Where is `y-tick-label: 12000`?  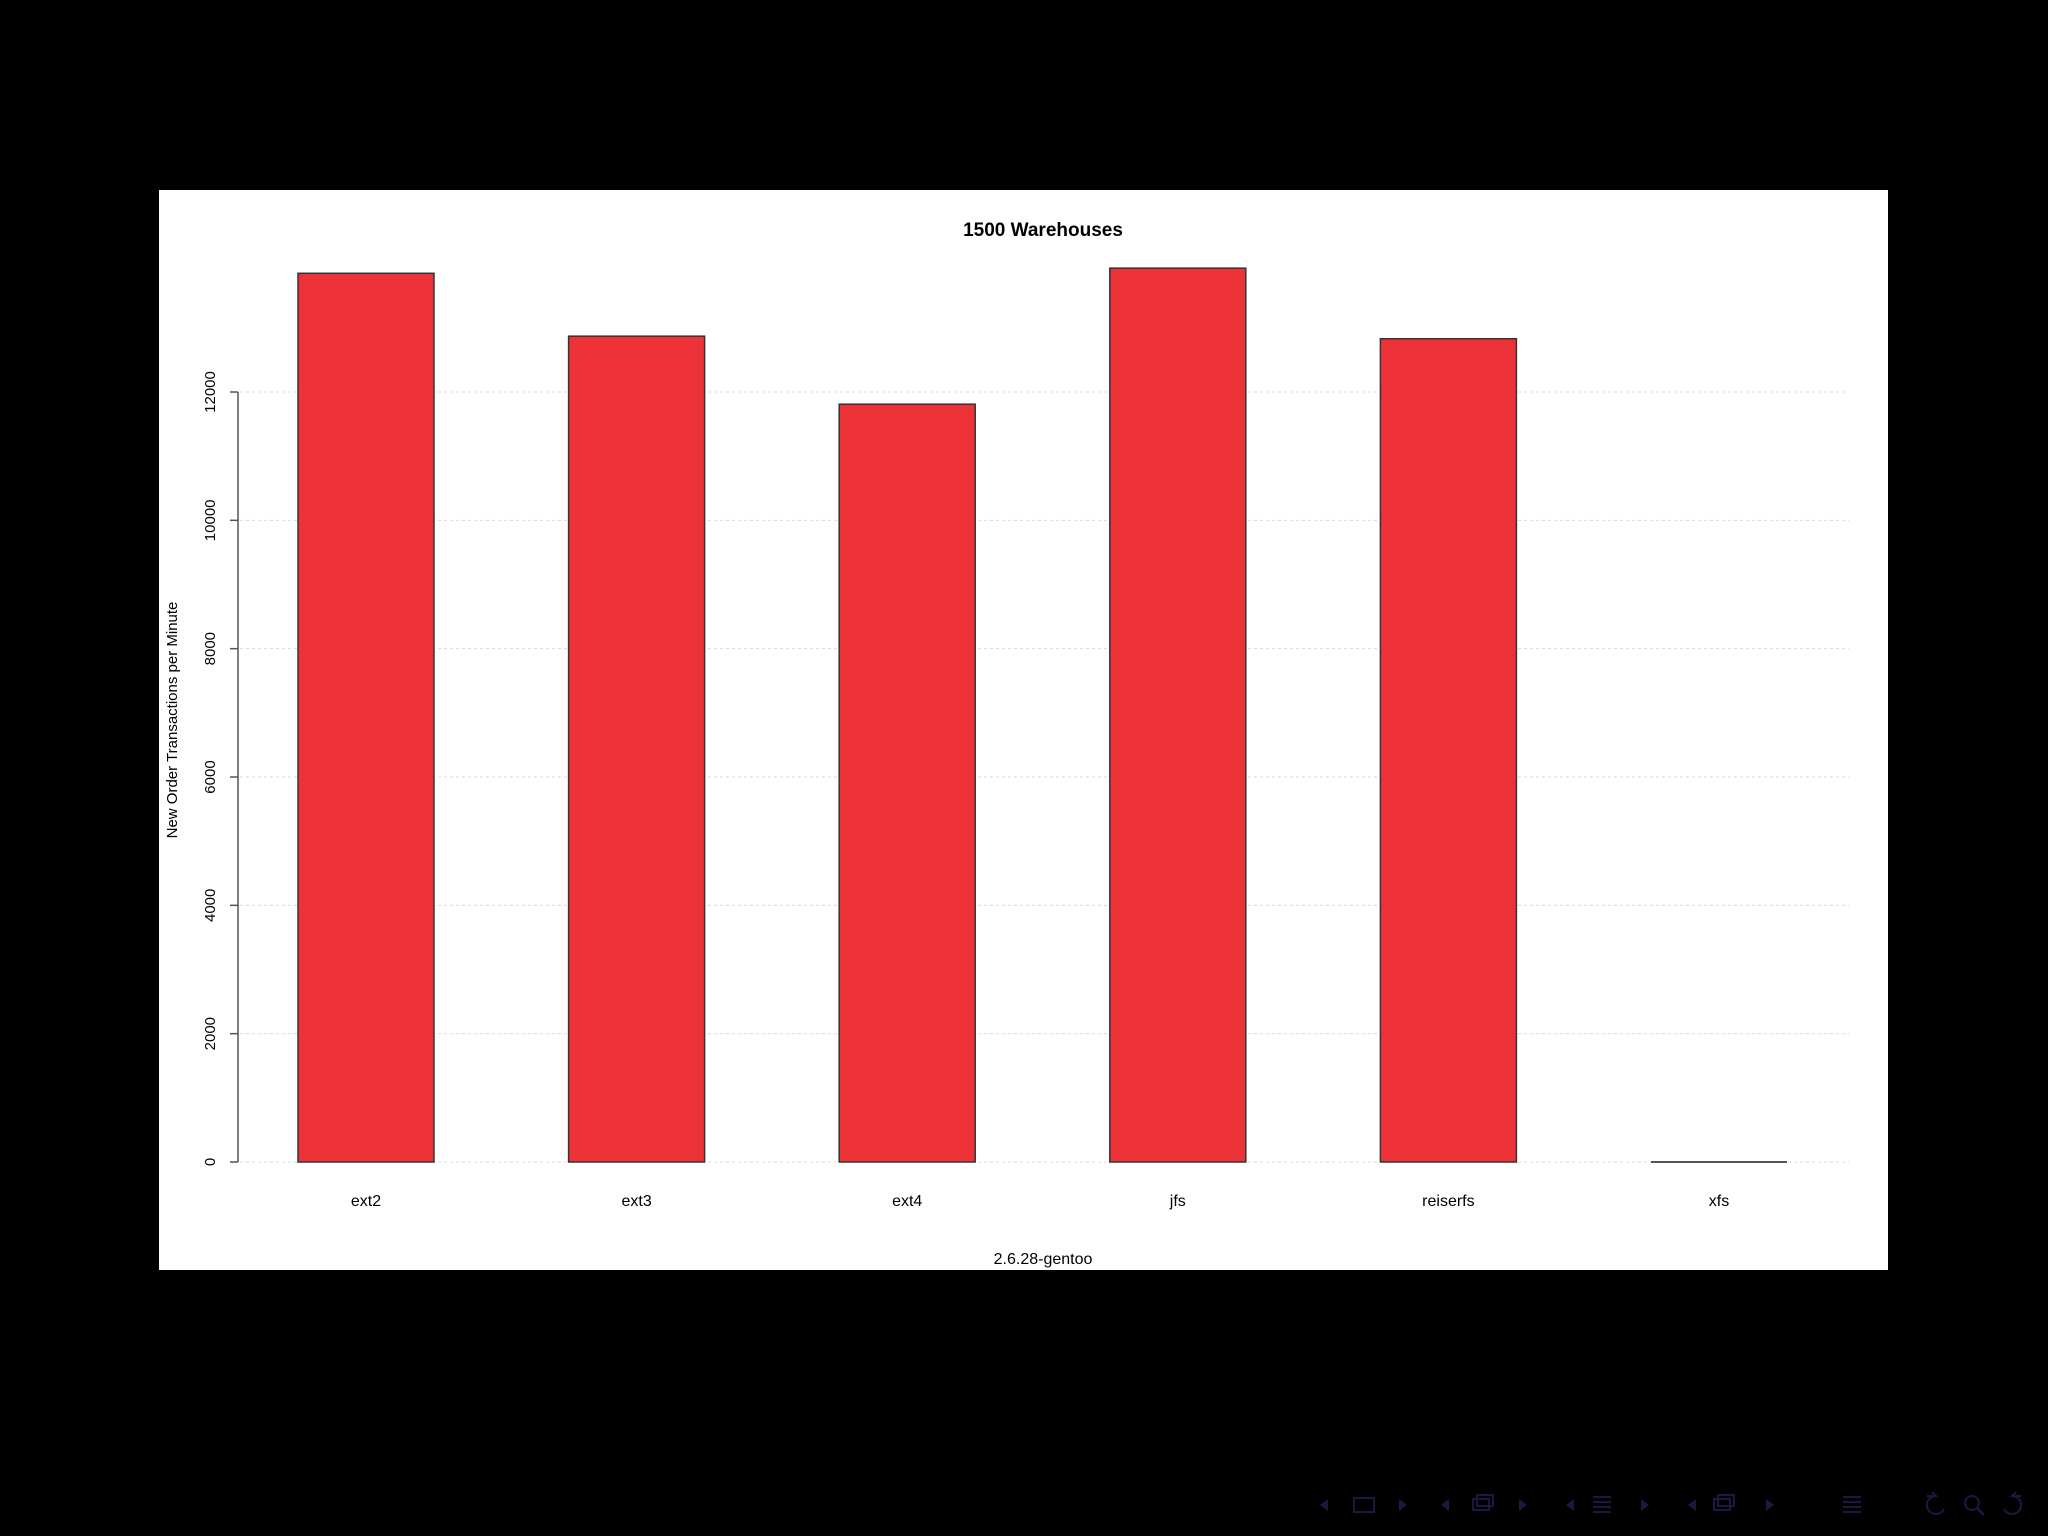
y-tick-label: 12000 is located at coordinates (210, 392).